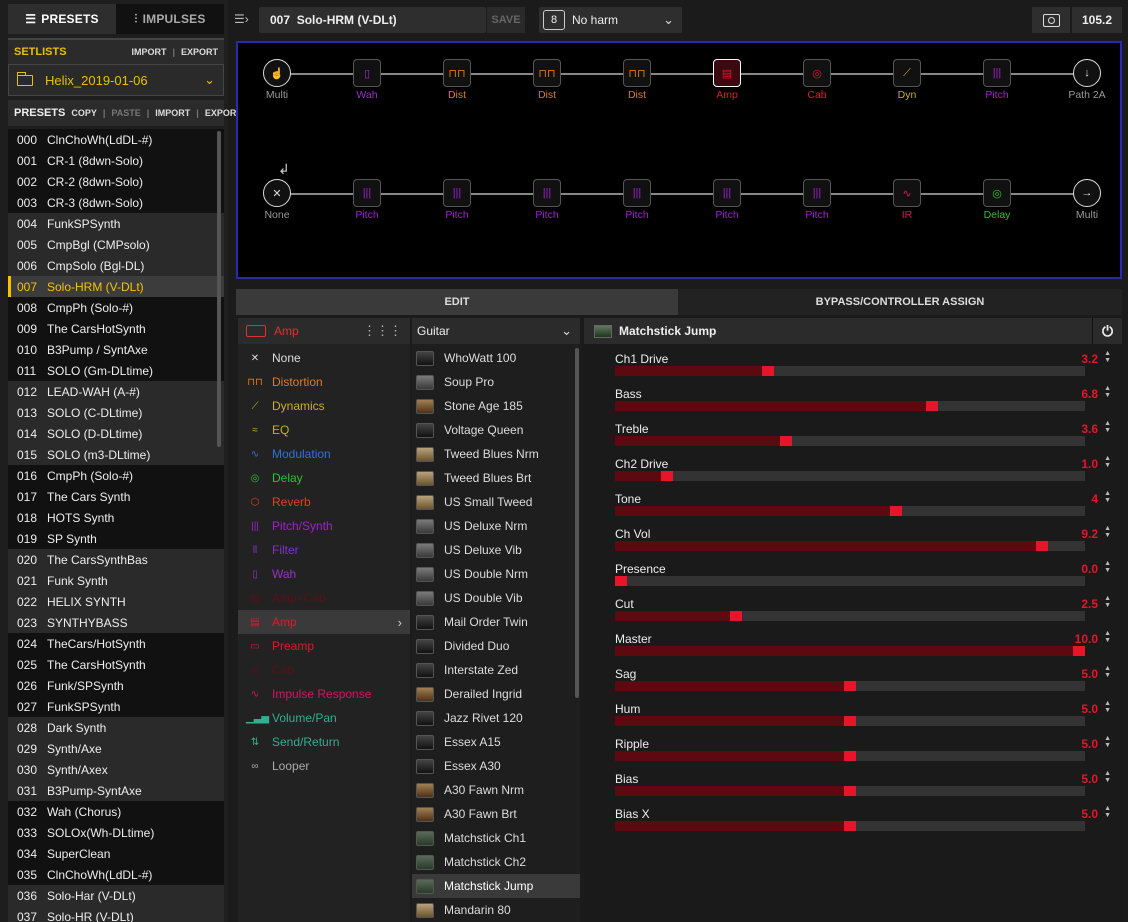  What do you see at coordinates (1089, 569) in the screenshot?
I see `param-value: 0.0` at bounding box center [1089, 569].